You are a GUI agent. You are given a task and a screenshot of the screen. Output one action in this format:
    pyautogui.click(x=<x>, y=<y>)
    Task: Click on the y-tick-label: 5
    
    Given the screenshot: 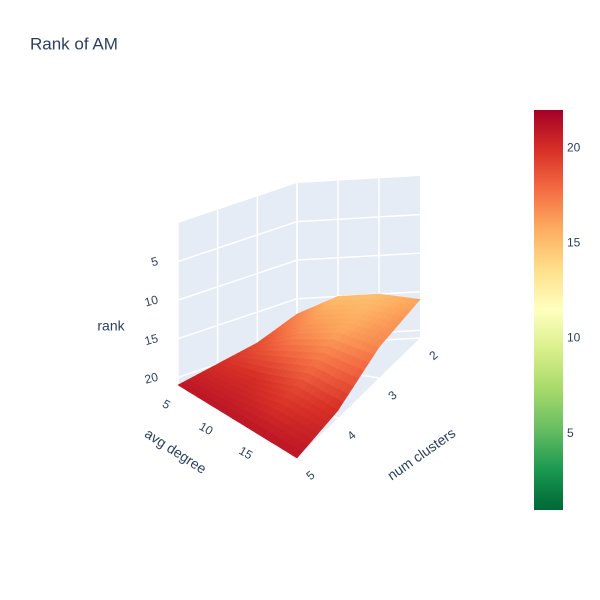 What is the action you would take?
    pyautogui.click(x=310, y=475)
    